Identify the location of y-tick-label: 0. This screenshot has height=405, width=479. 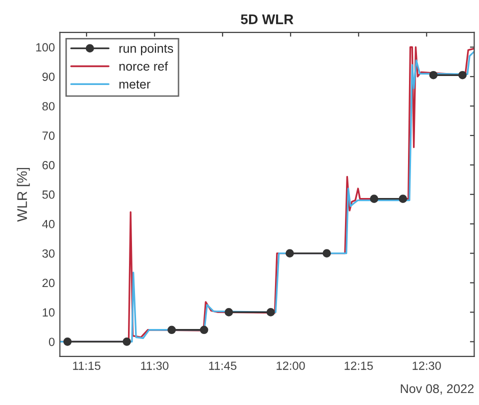
(51, 342).